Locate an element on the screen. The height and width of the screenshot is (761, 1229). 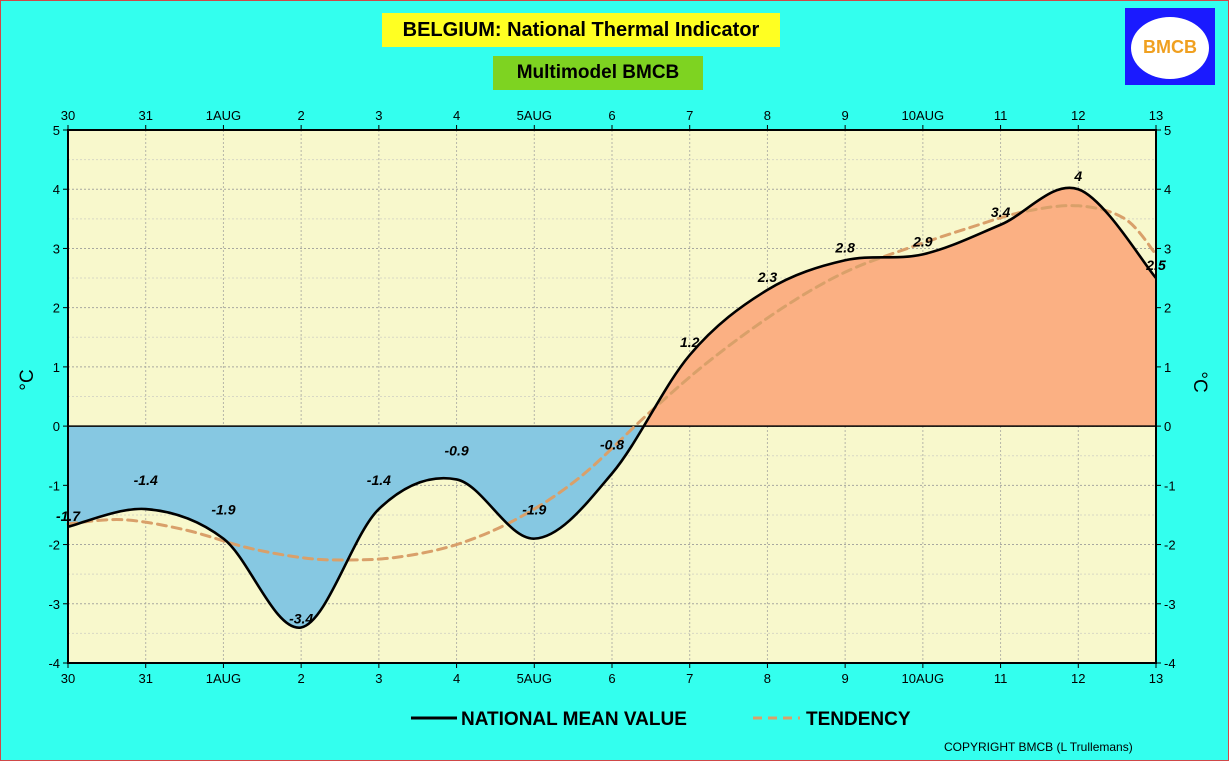
y-tick-label-left: 1 is located at coordinates (56, 367).